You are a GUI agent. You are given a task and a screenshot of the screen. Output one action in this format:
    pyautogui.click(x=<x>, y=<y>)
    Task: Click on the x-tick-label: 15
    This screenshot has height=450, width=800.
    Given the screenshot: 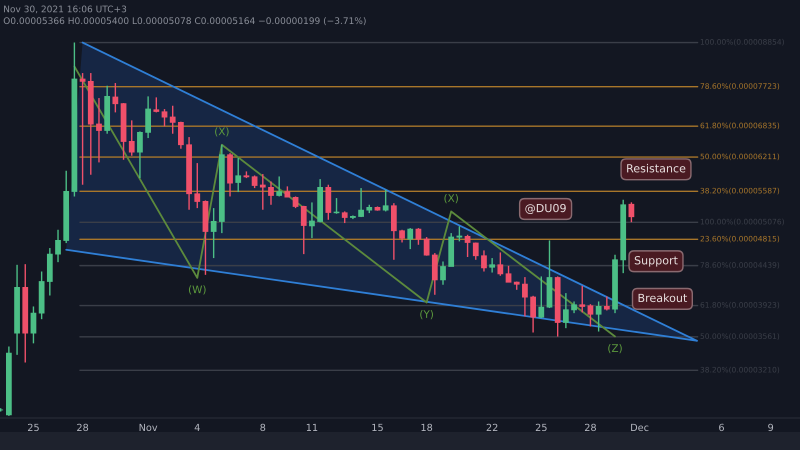 What is the action you would take?
    pyautogui.click(x=377, y=428)
    